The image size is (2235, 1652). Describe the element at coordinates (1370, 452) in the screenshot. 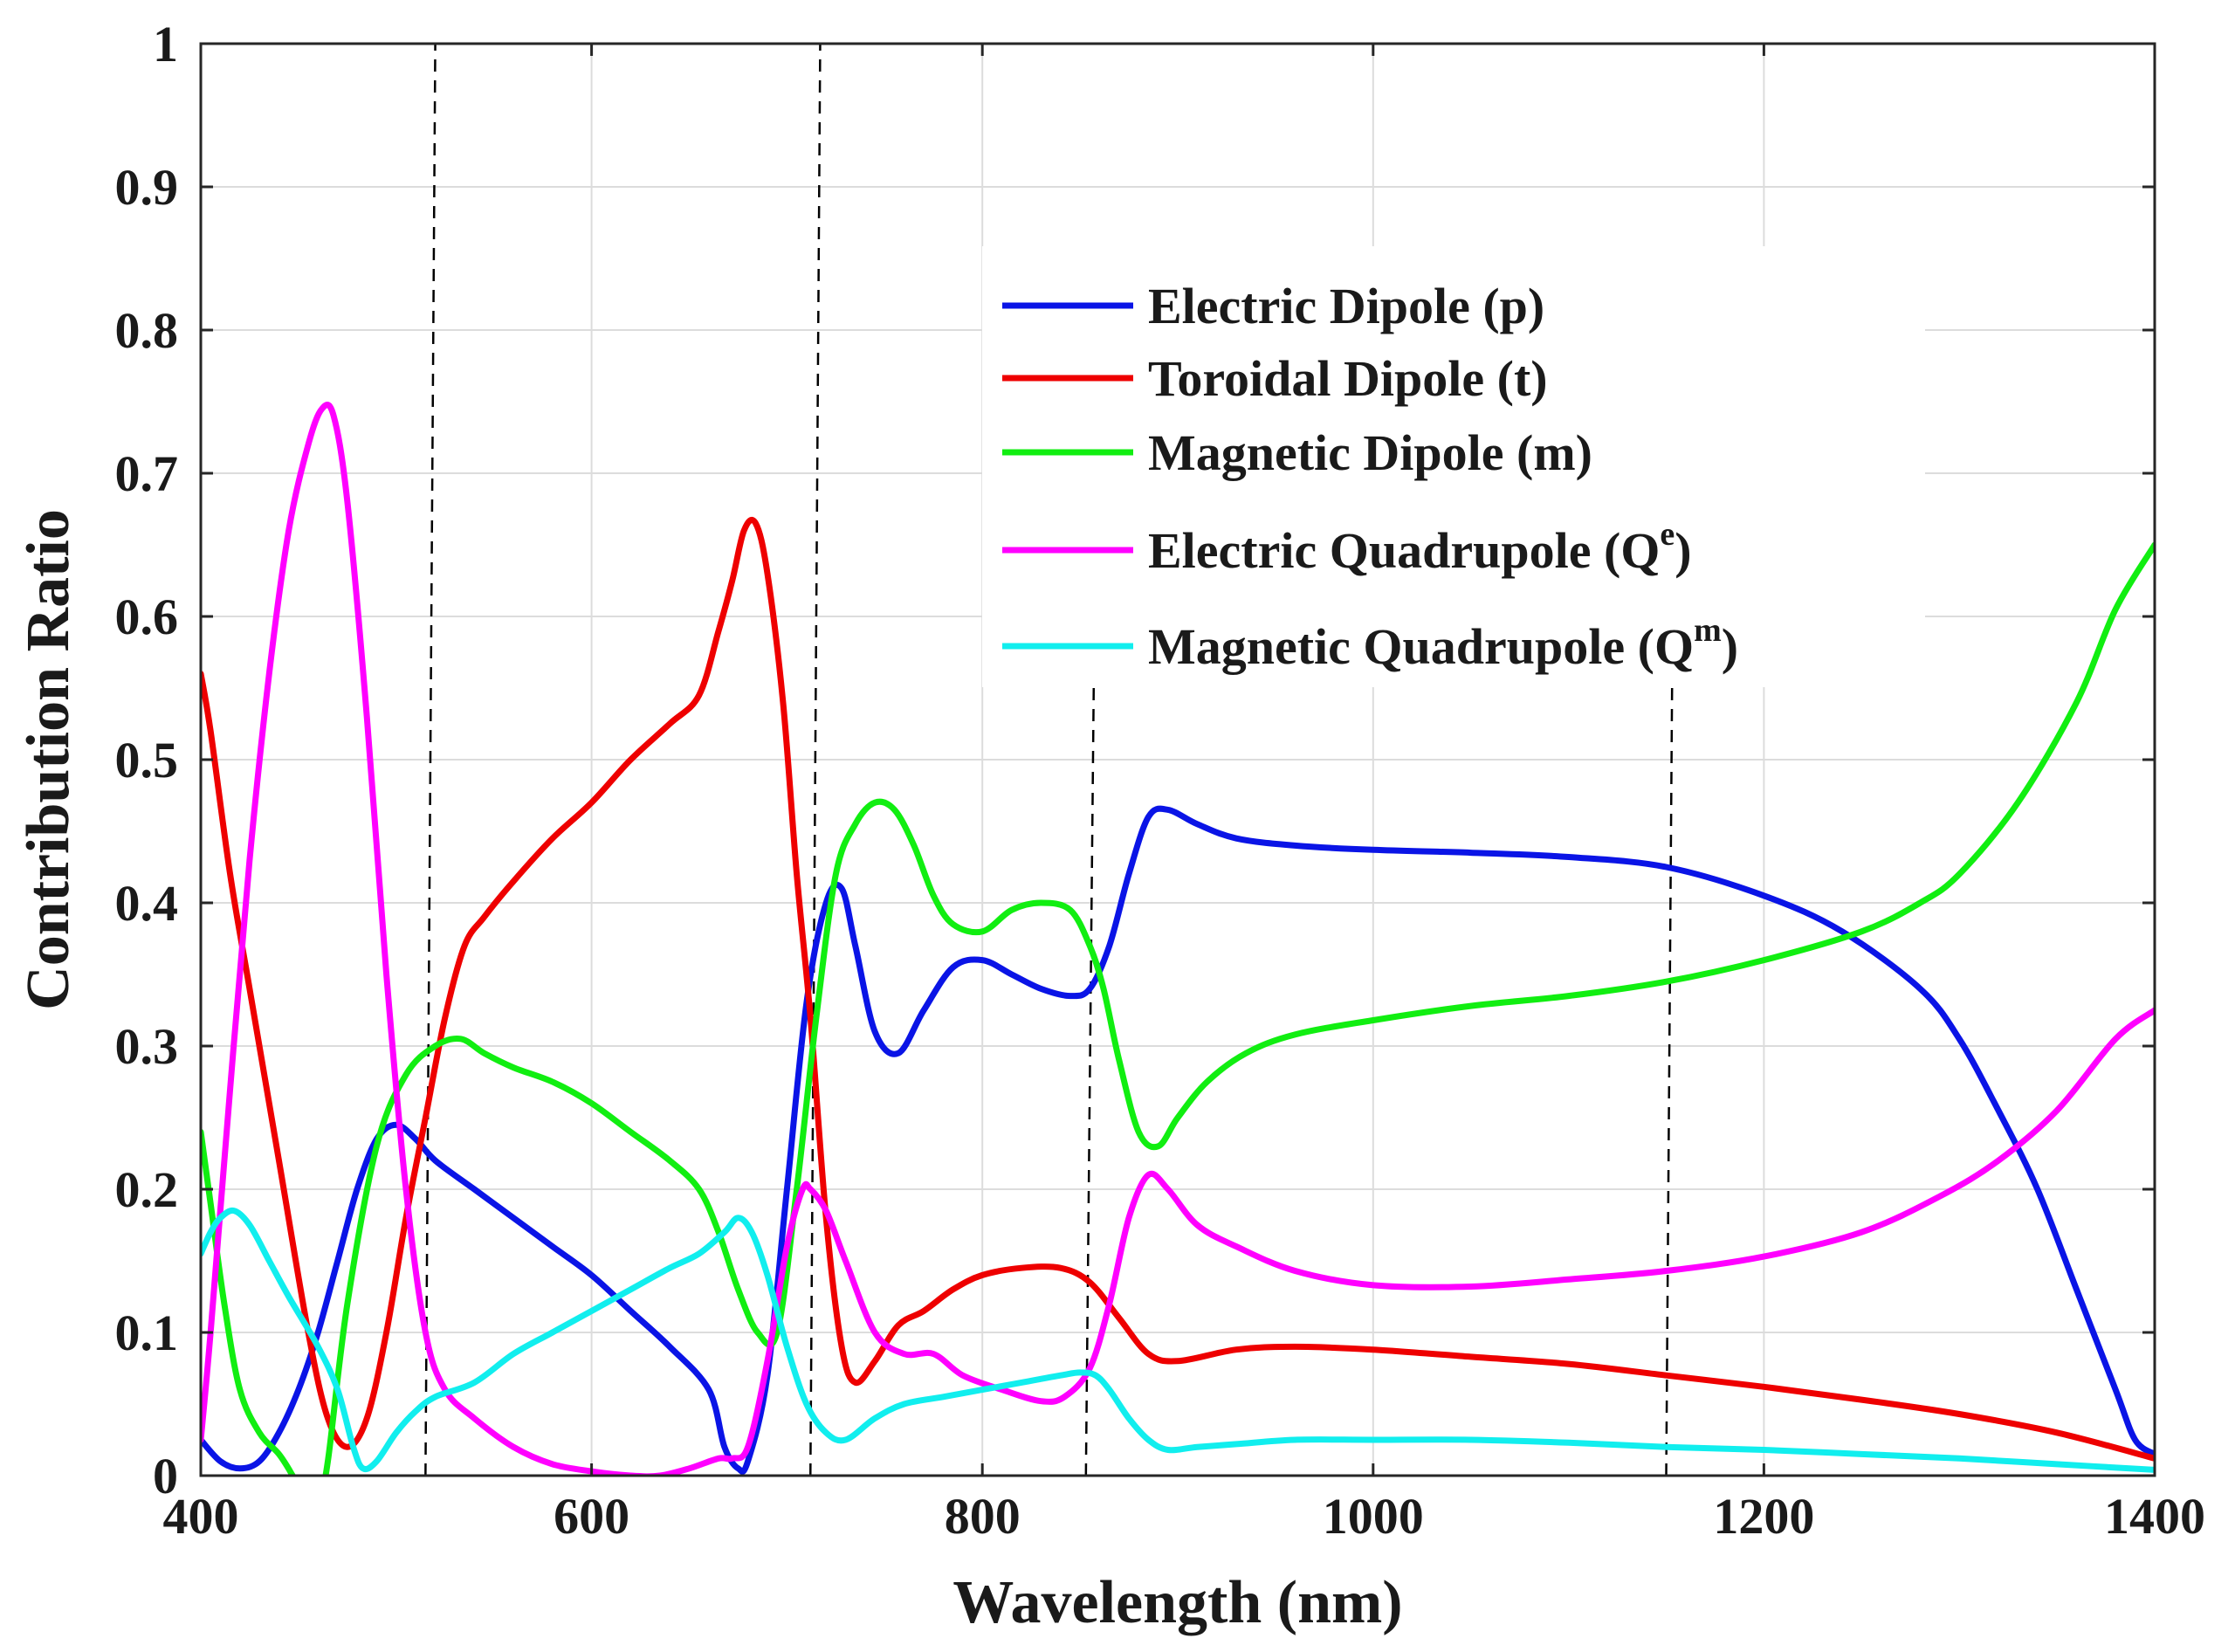

I see `legend-label-magnetic-dipole-m: Magnetic Dipole (m)` at that location.